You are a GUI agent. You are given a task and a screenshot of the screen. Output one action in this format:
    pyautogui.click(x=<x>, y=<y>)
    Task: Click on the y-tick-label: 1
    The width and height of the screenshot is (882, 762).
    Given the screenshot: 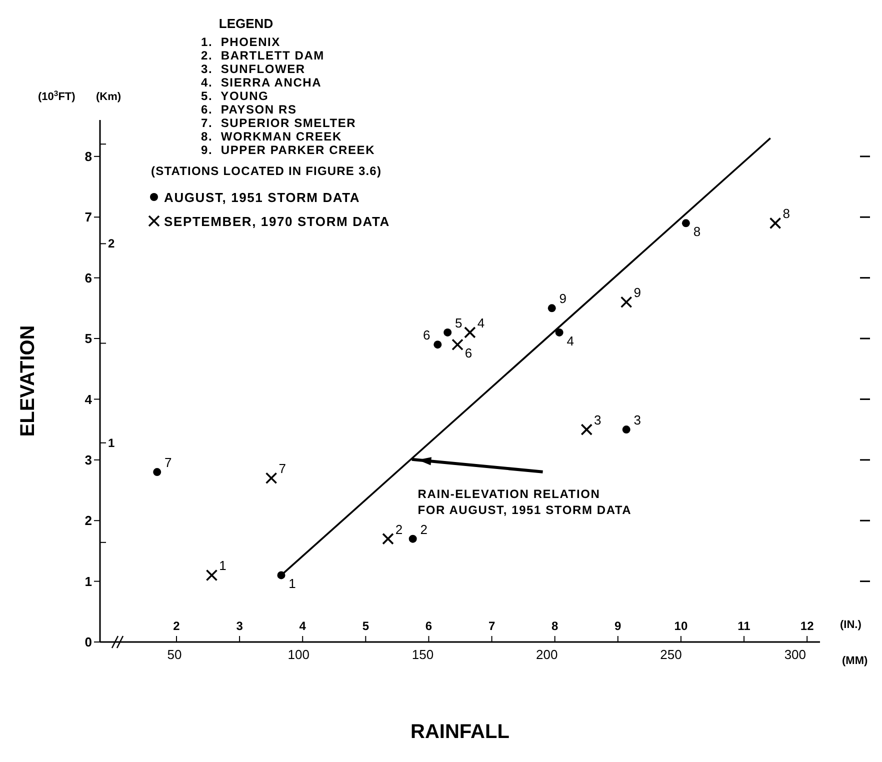 What is the action you would take?
    pyautogui.click(x=88, y=581)
    